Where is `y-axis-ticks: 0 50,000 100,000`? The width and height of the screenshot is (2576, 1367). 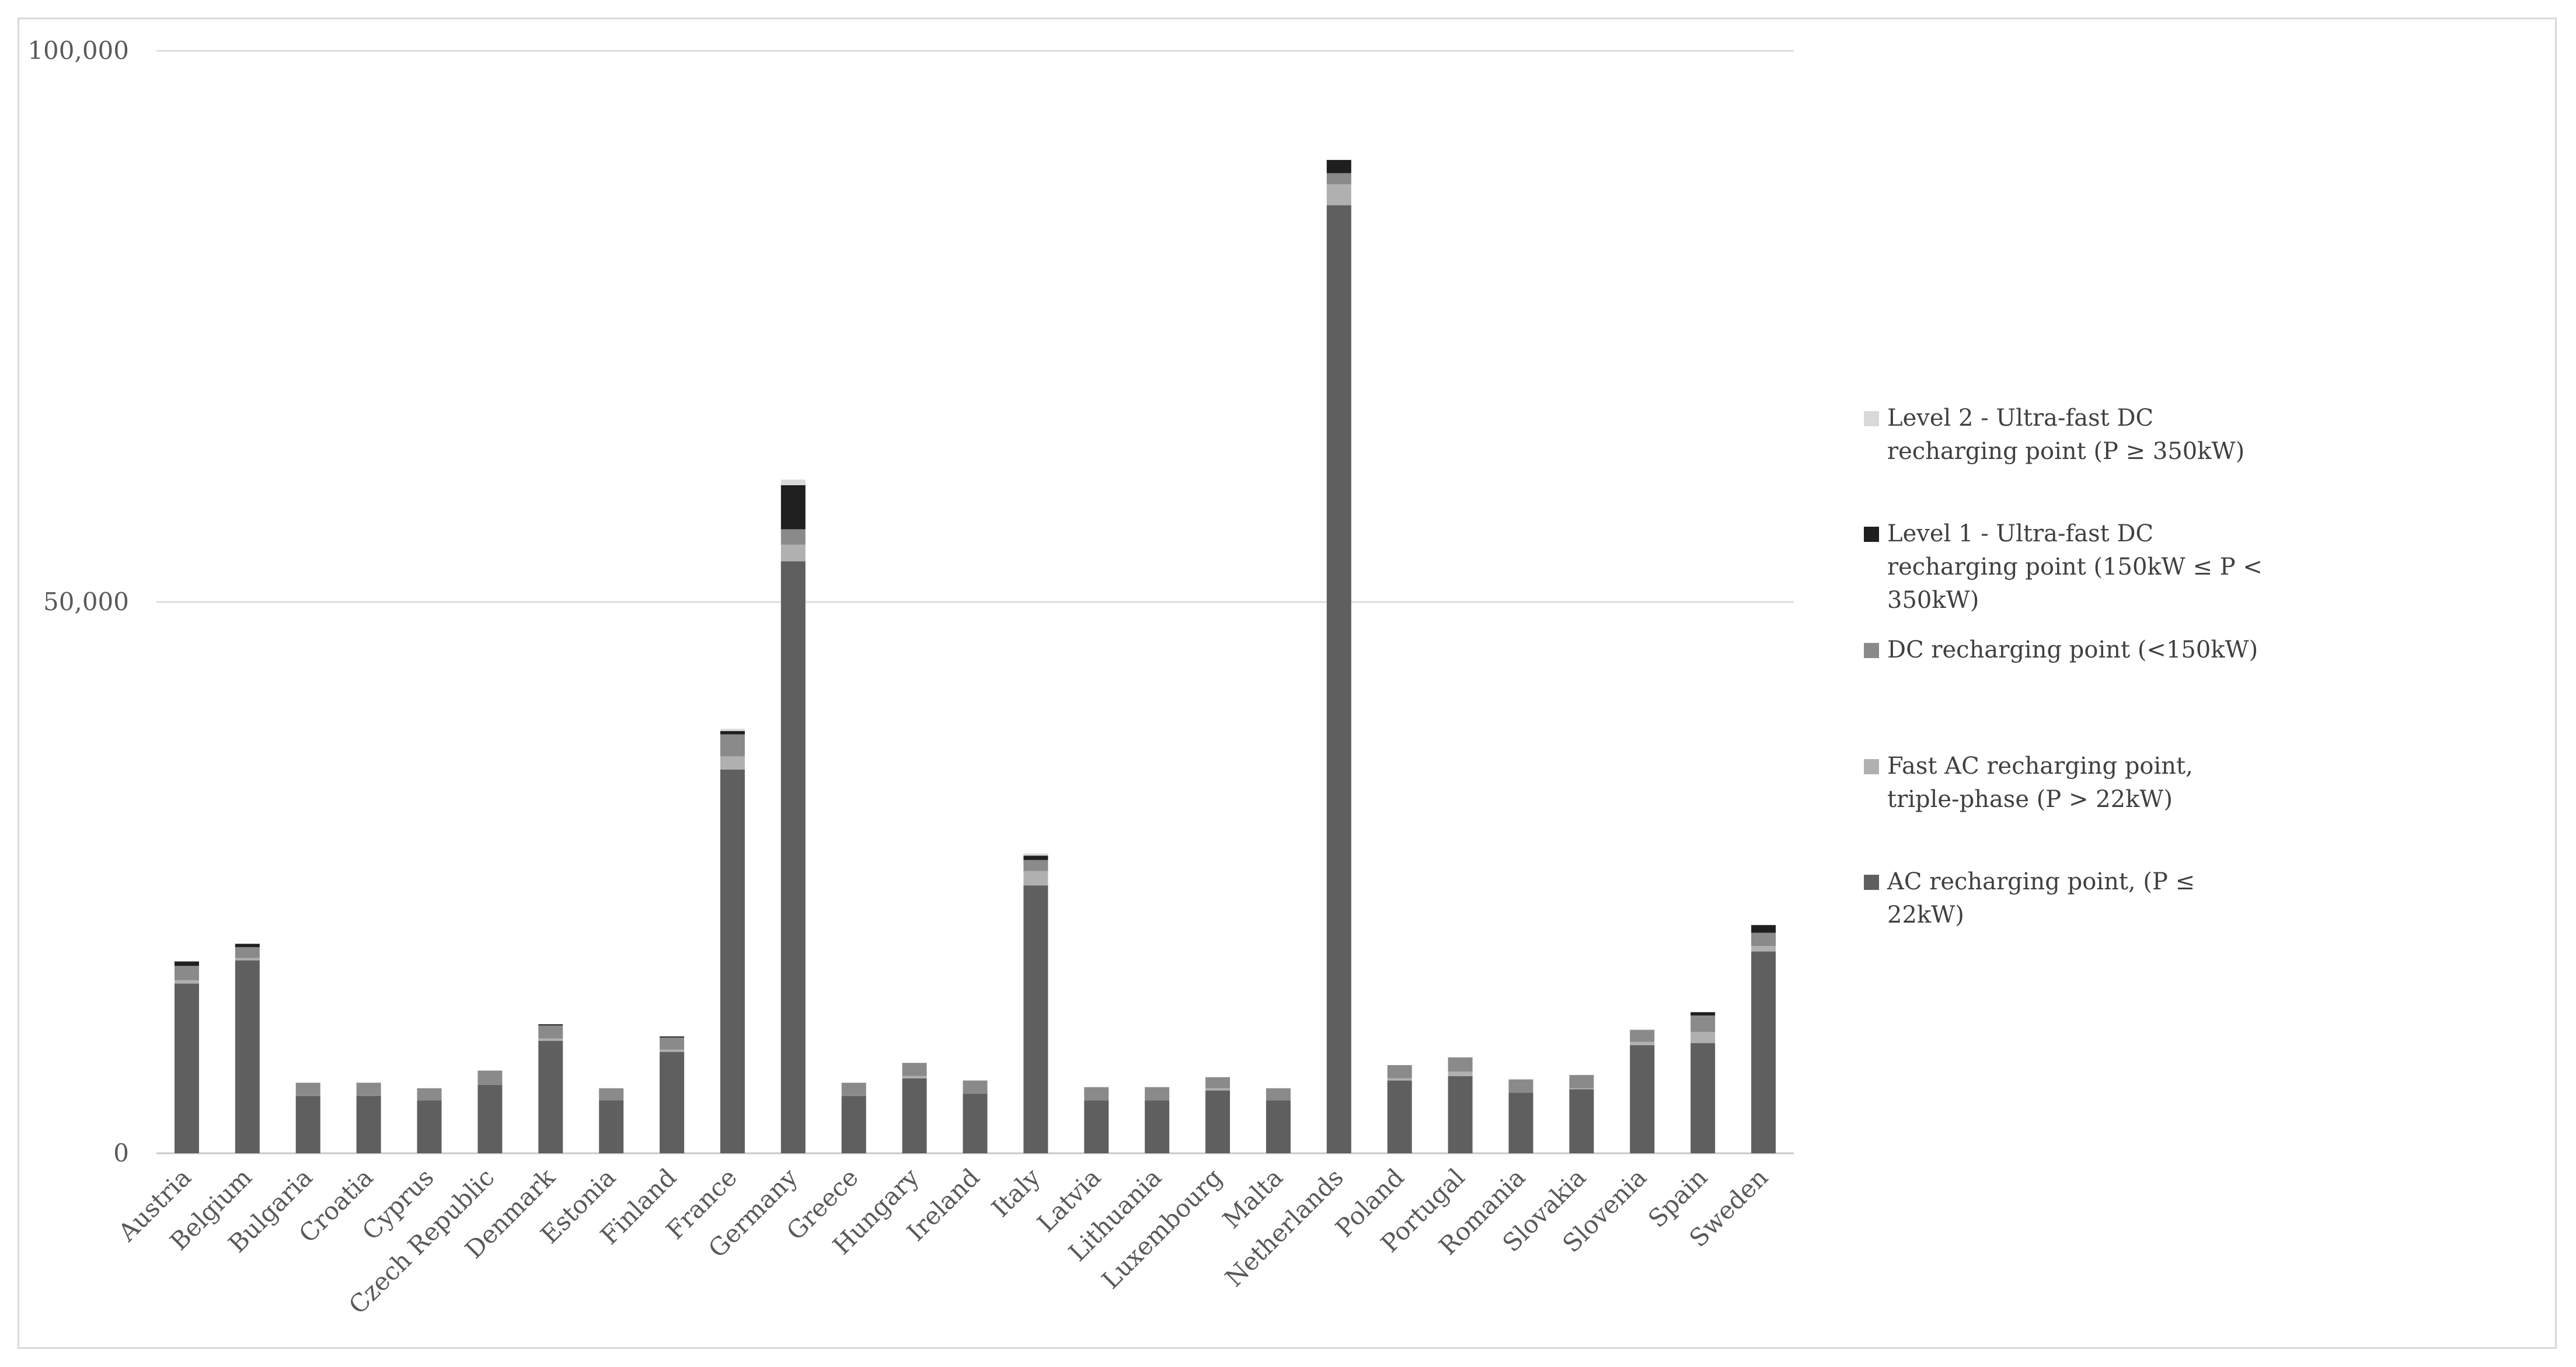 y-axis-ticks: 0 50,000 100,000 is located at coordinates (78, 601).